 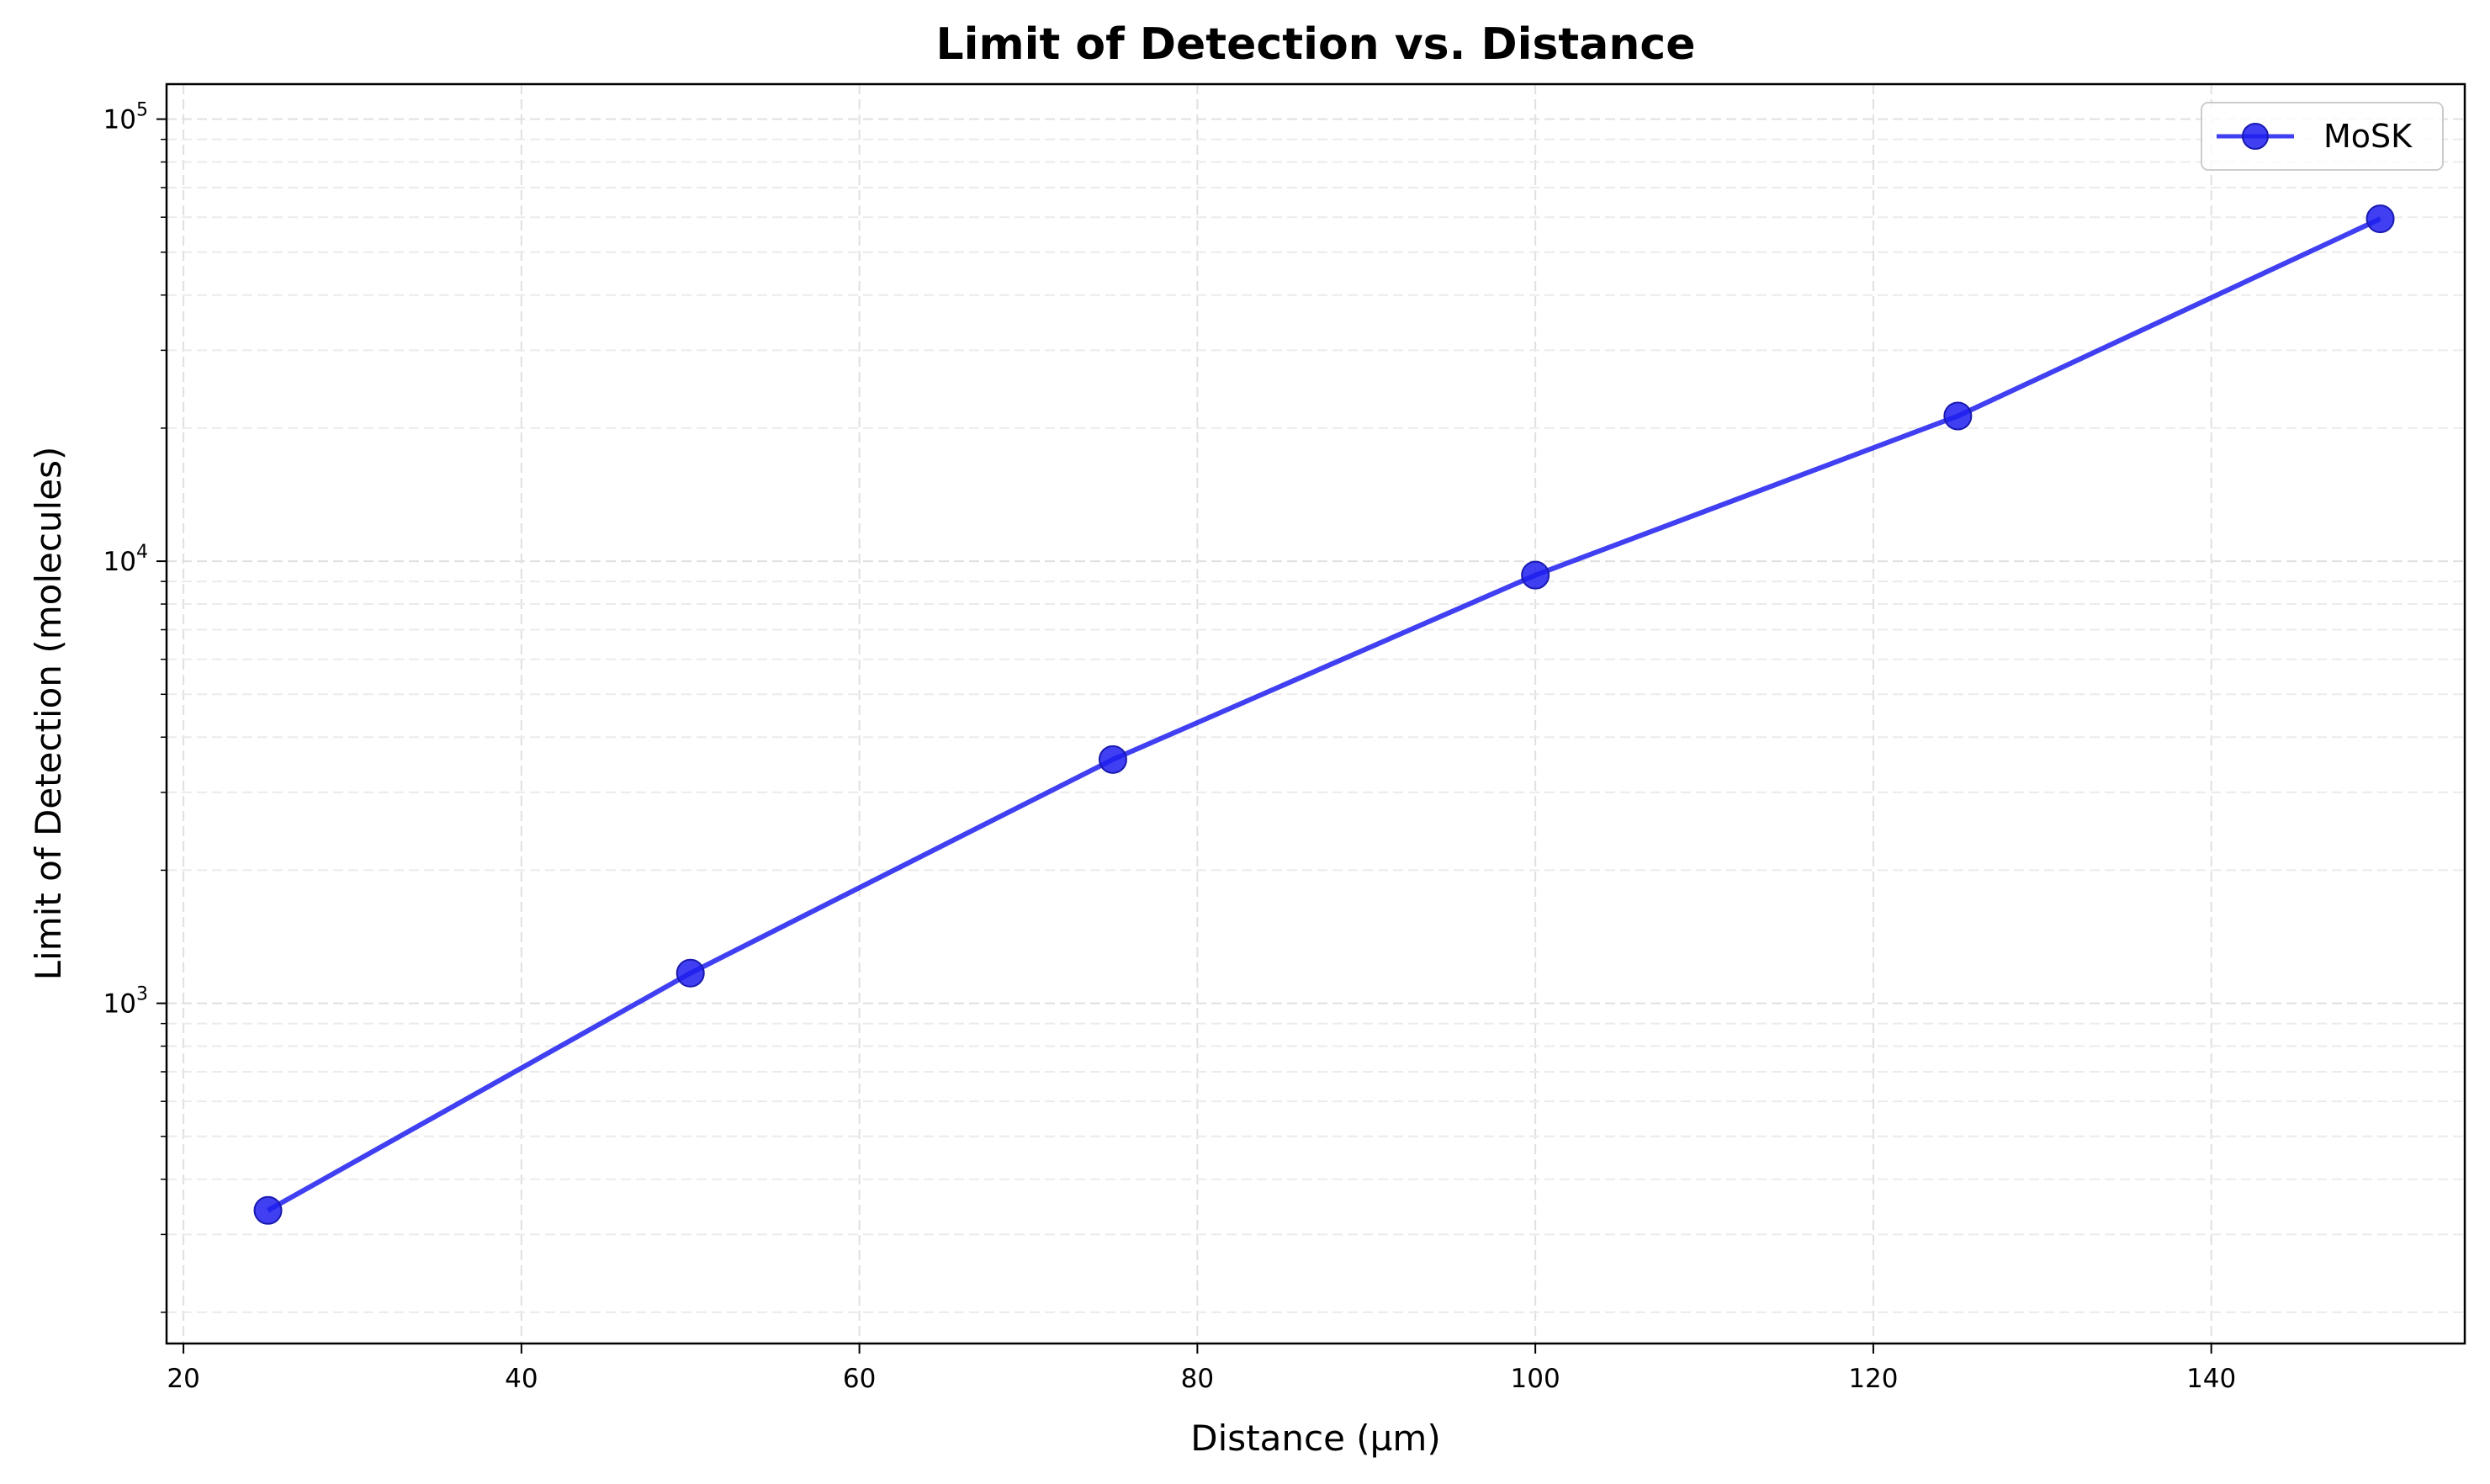 What do you see at coordinates (2255, 136) in the screenshot?
I see `legend-marker-swatch` at bounding box center [2255, 136].